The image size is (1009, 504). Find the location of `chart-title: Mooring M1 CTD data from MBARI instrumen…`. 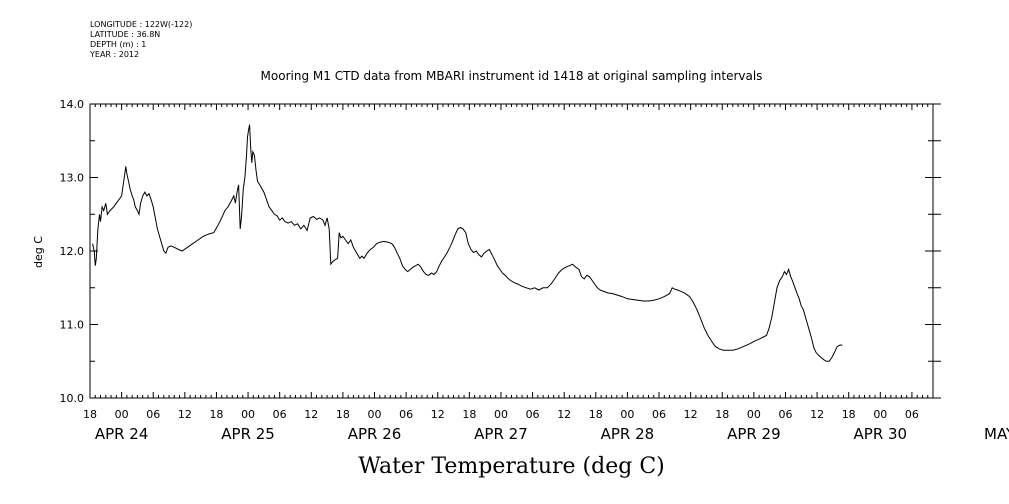

chart-title: Mooring M1 CTD data from MBARI instrumen… is located at coordinates (511, 76).